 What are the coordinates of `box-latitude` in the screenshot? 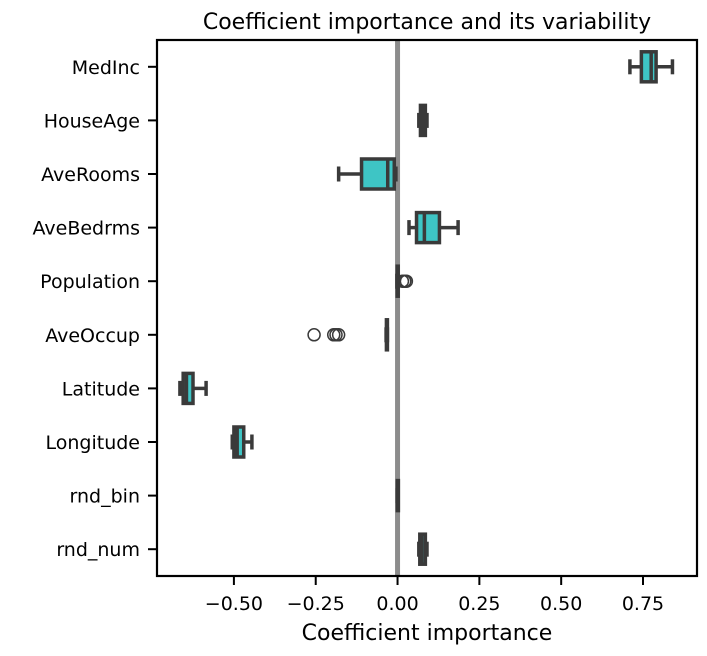 It's located at (193, 388).